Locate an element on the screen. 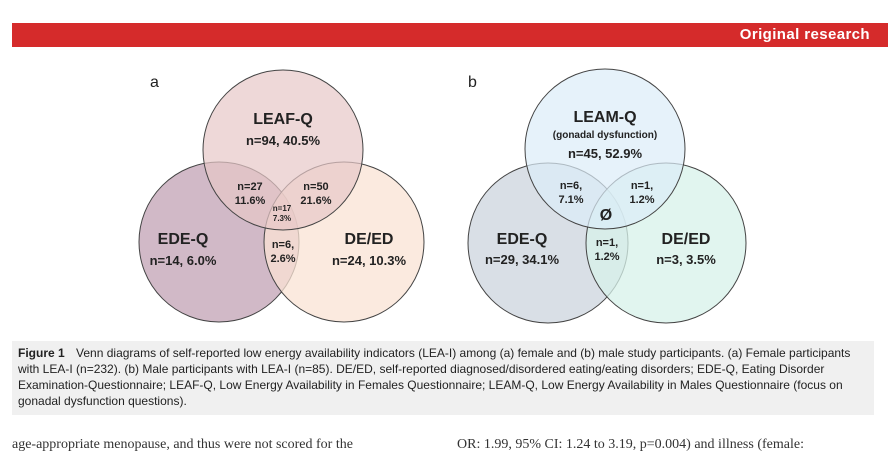 This screenshot has width=888, height=457. overlap-leamq-deed-pct: 1.2% is located at coordinates (641, 200).